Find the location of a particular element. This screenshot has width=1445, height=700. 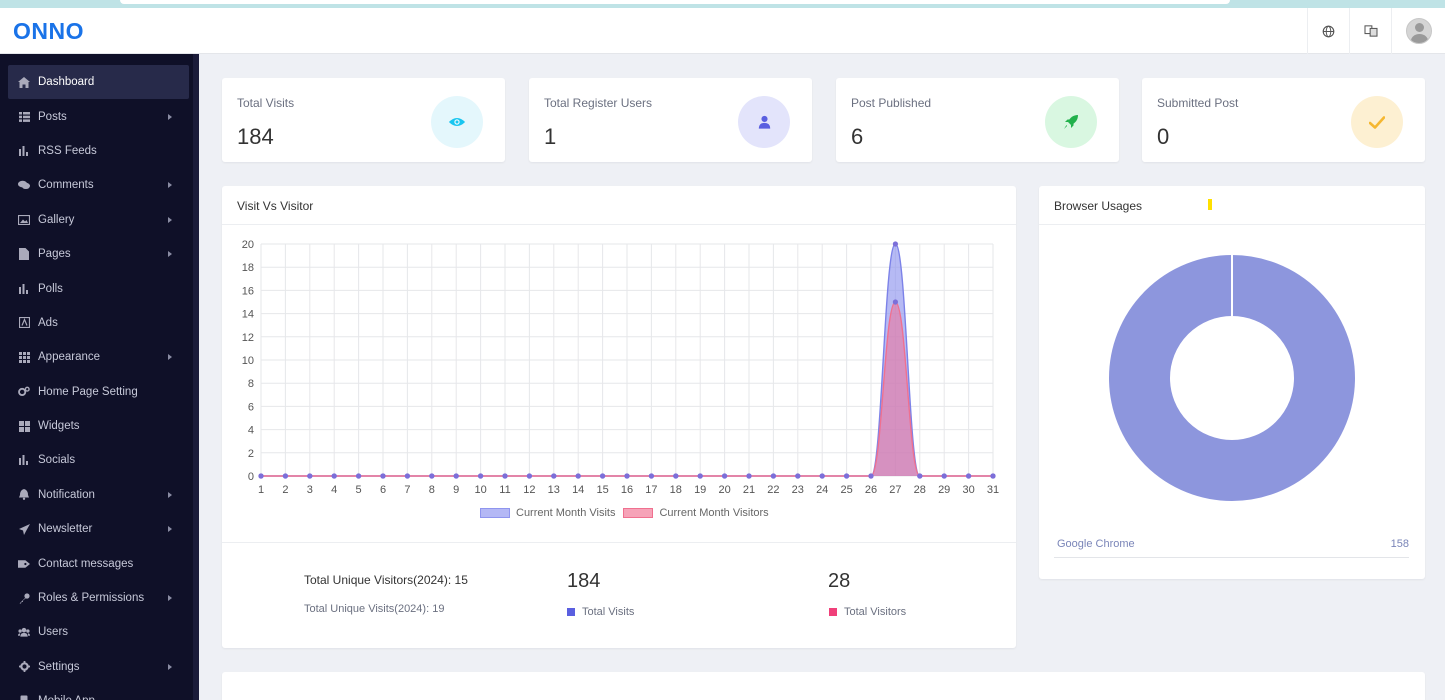

stat-value: 0 is located at coordinates (1163, 136).